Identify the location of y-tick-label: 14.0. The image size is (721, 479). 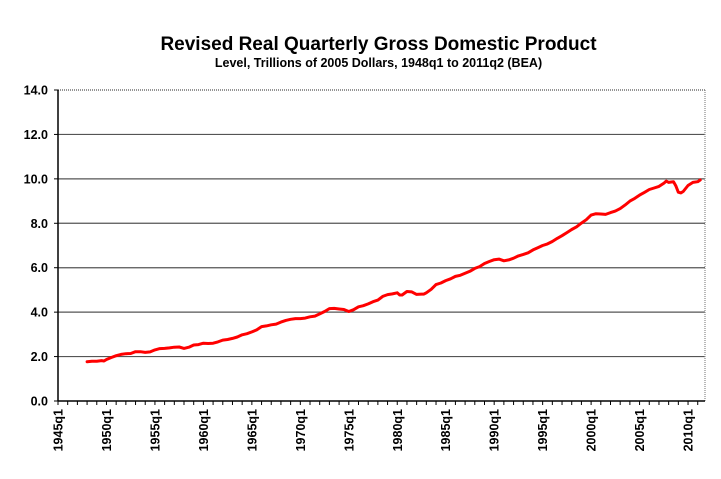
(36, 91).